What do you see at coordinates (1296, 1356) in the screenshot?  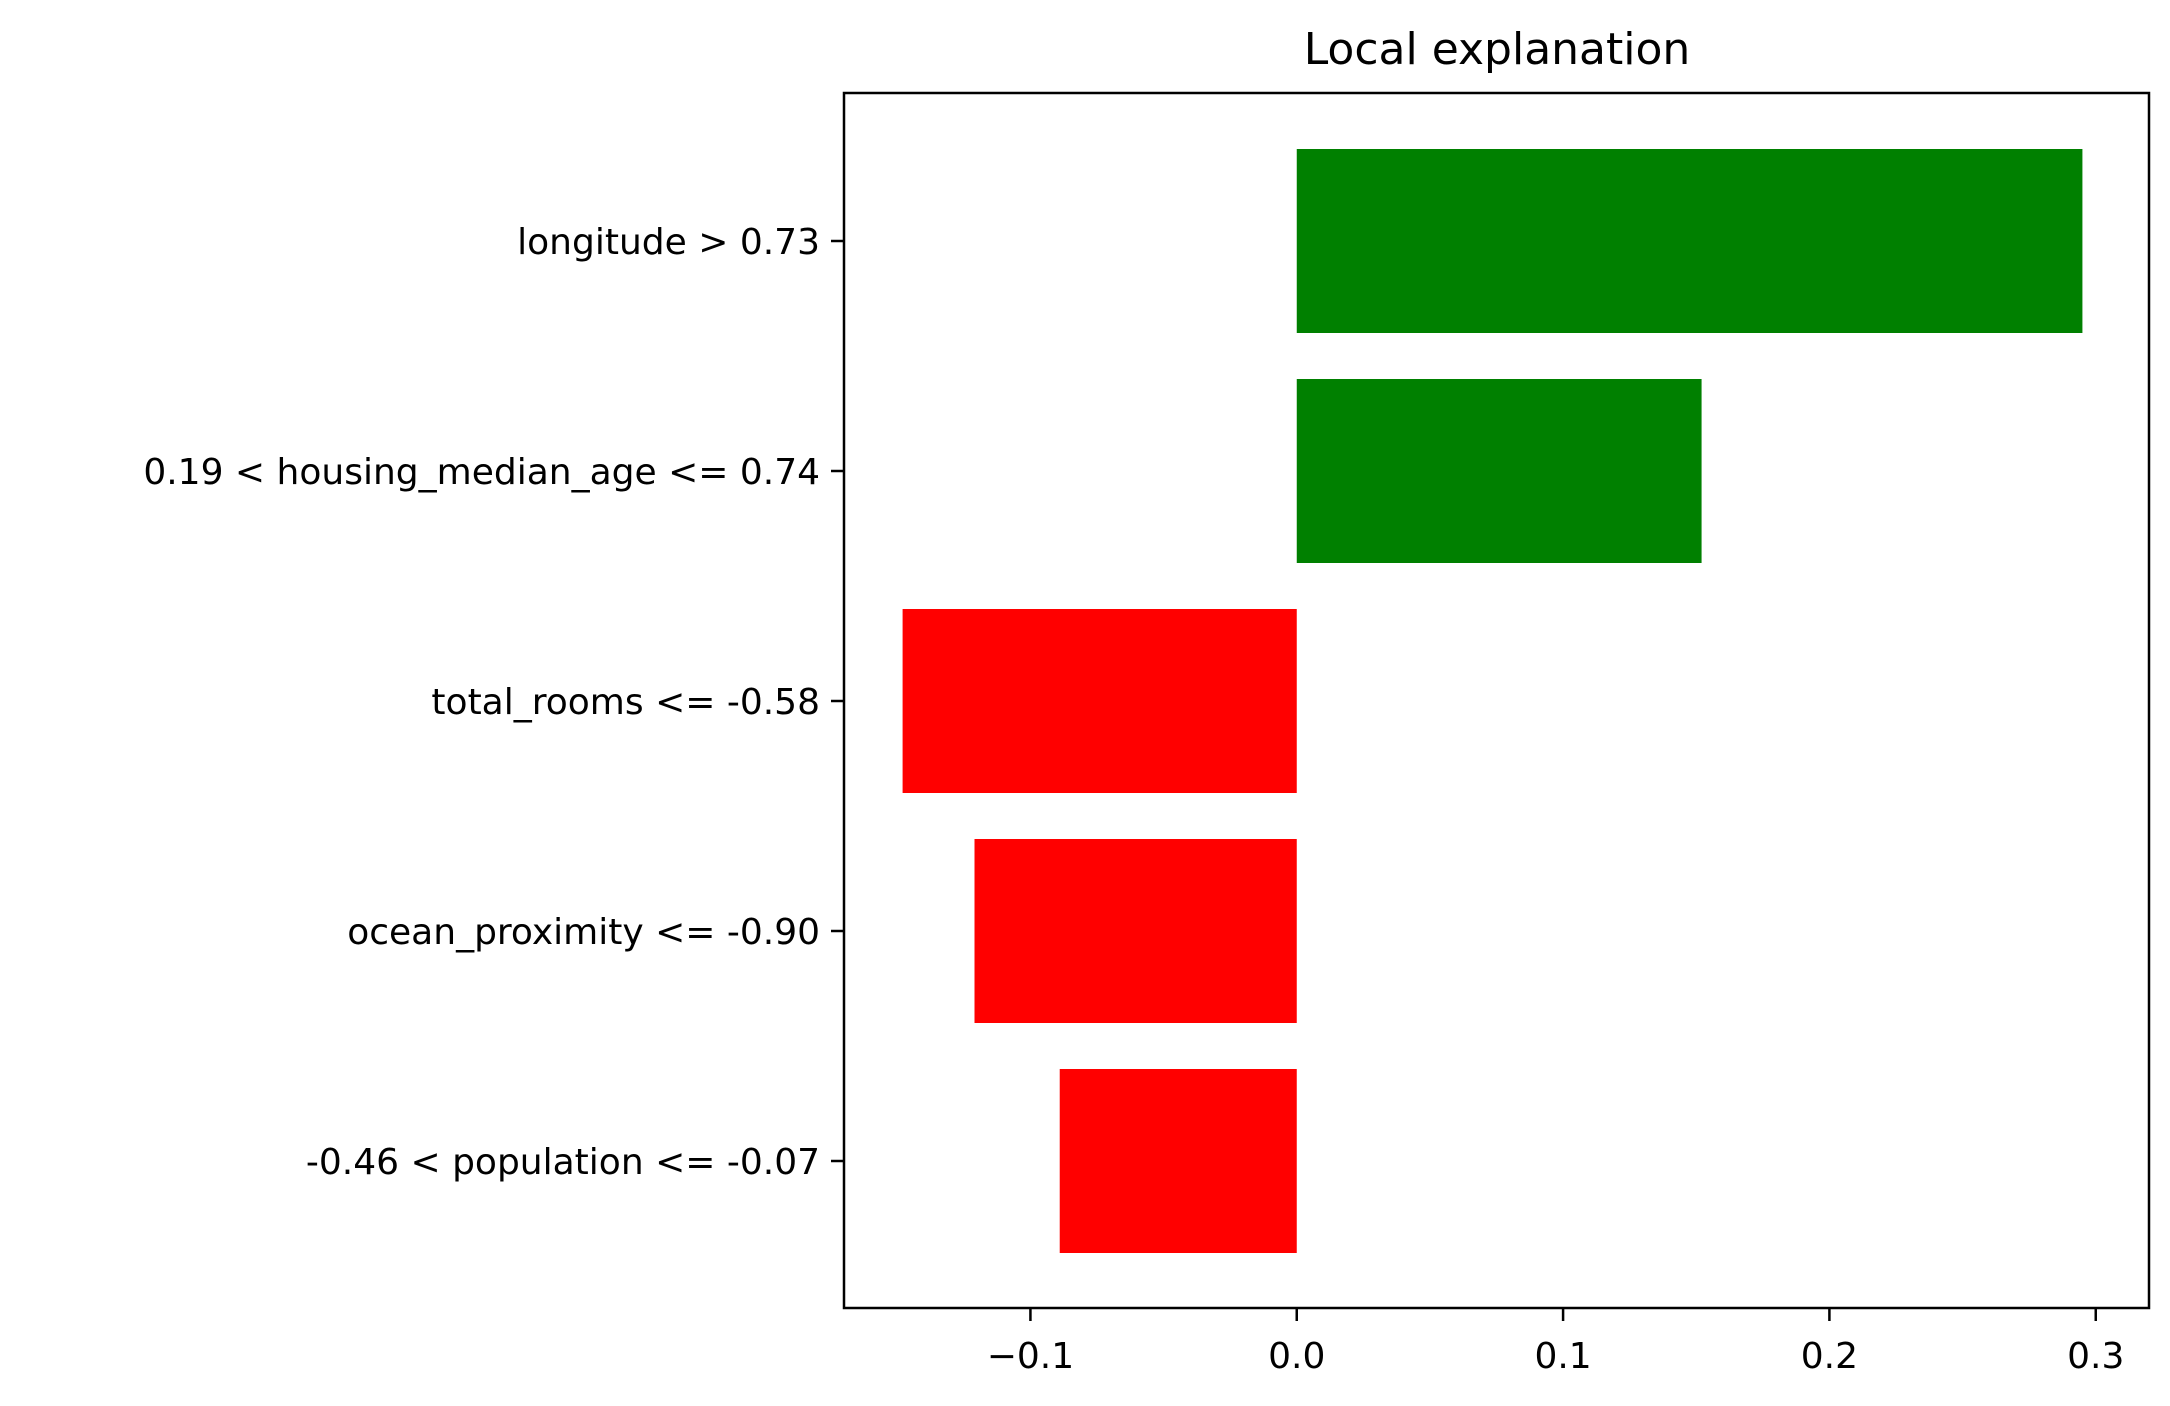 I see `x-tick-label: 0.0` at bounding box center [1296, 1356].